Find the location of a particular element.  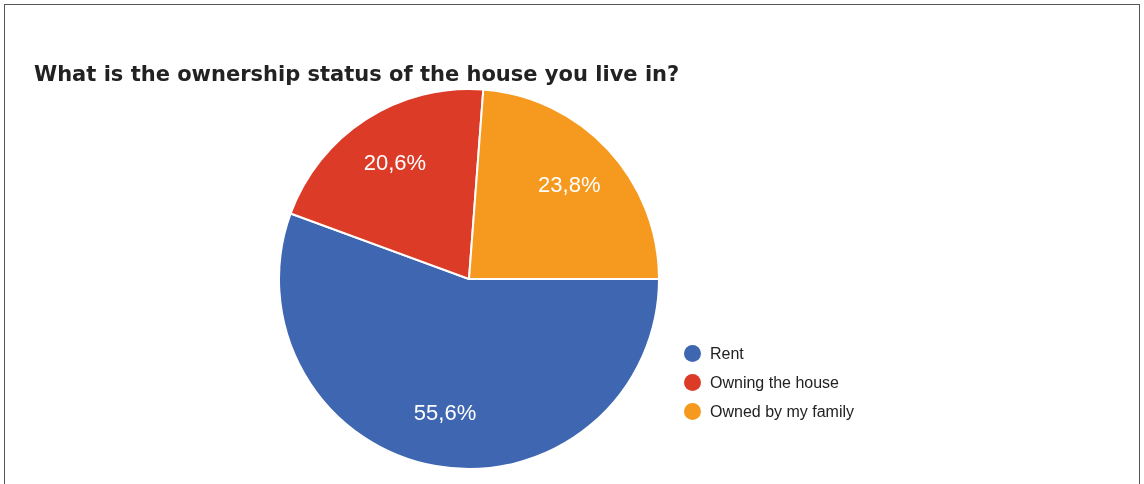

legend-label: Rent is located at coordinates (727, 353).